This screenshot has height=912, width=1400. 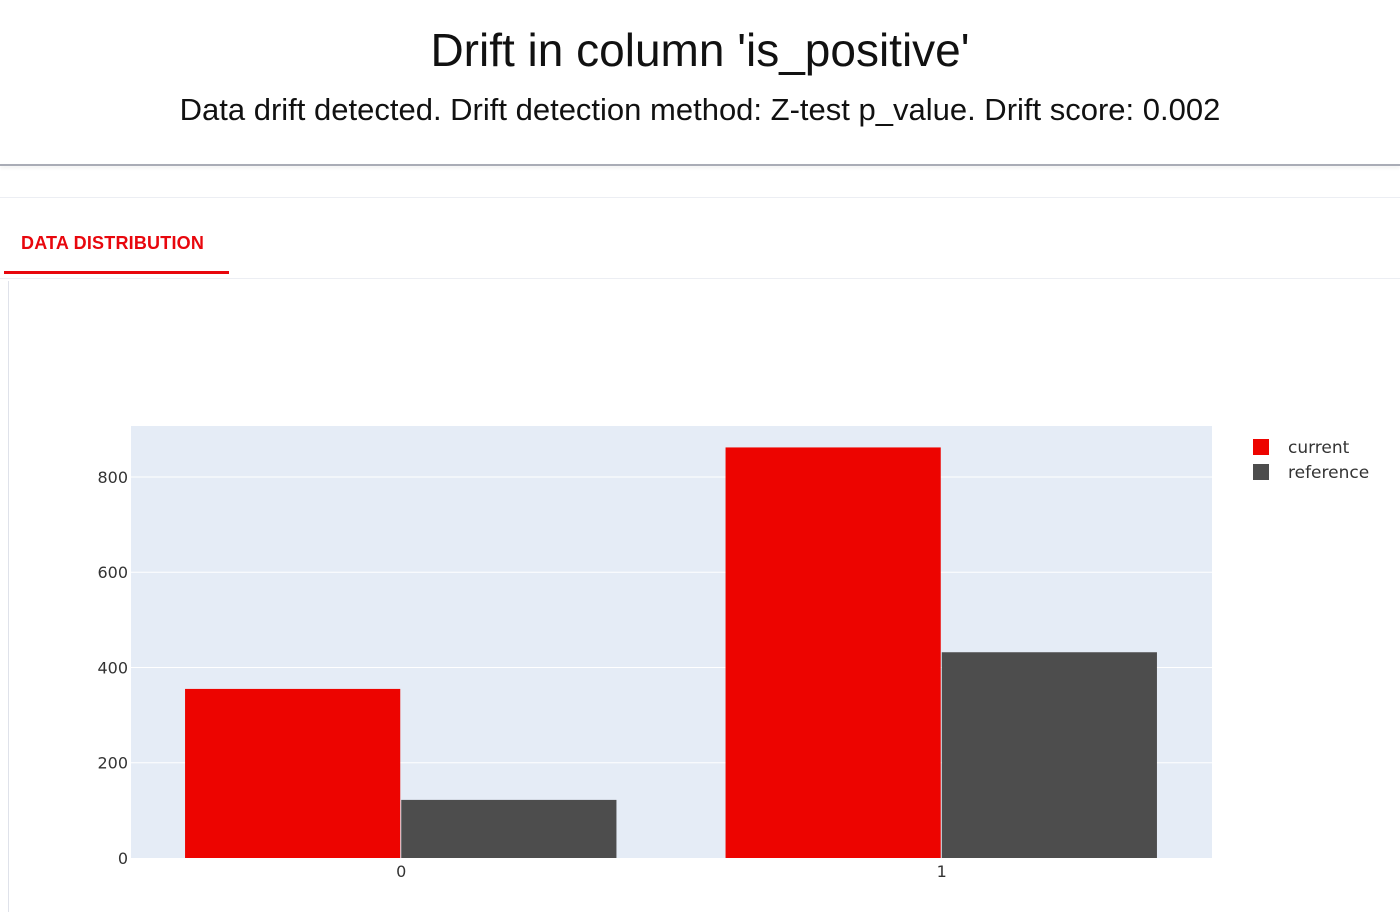 What do you see at coordinates (700, 278) in the screenshot?
I see `tab-bar-divider` at bounding box center [700, 278].